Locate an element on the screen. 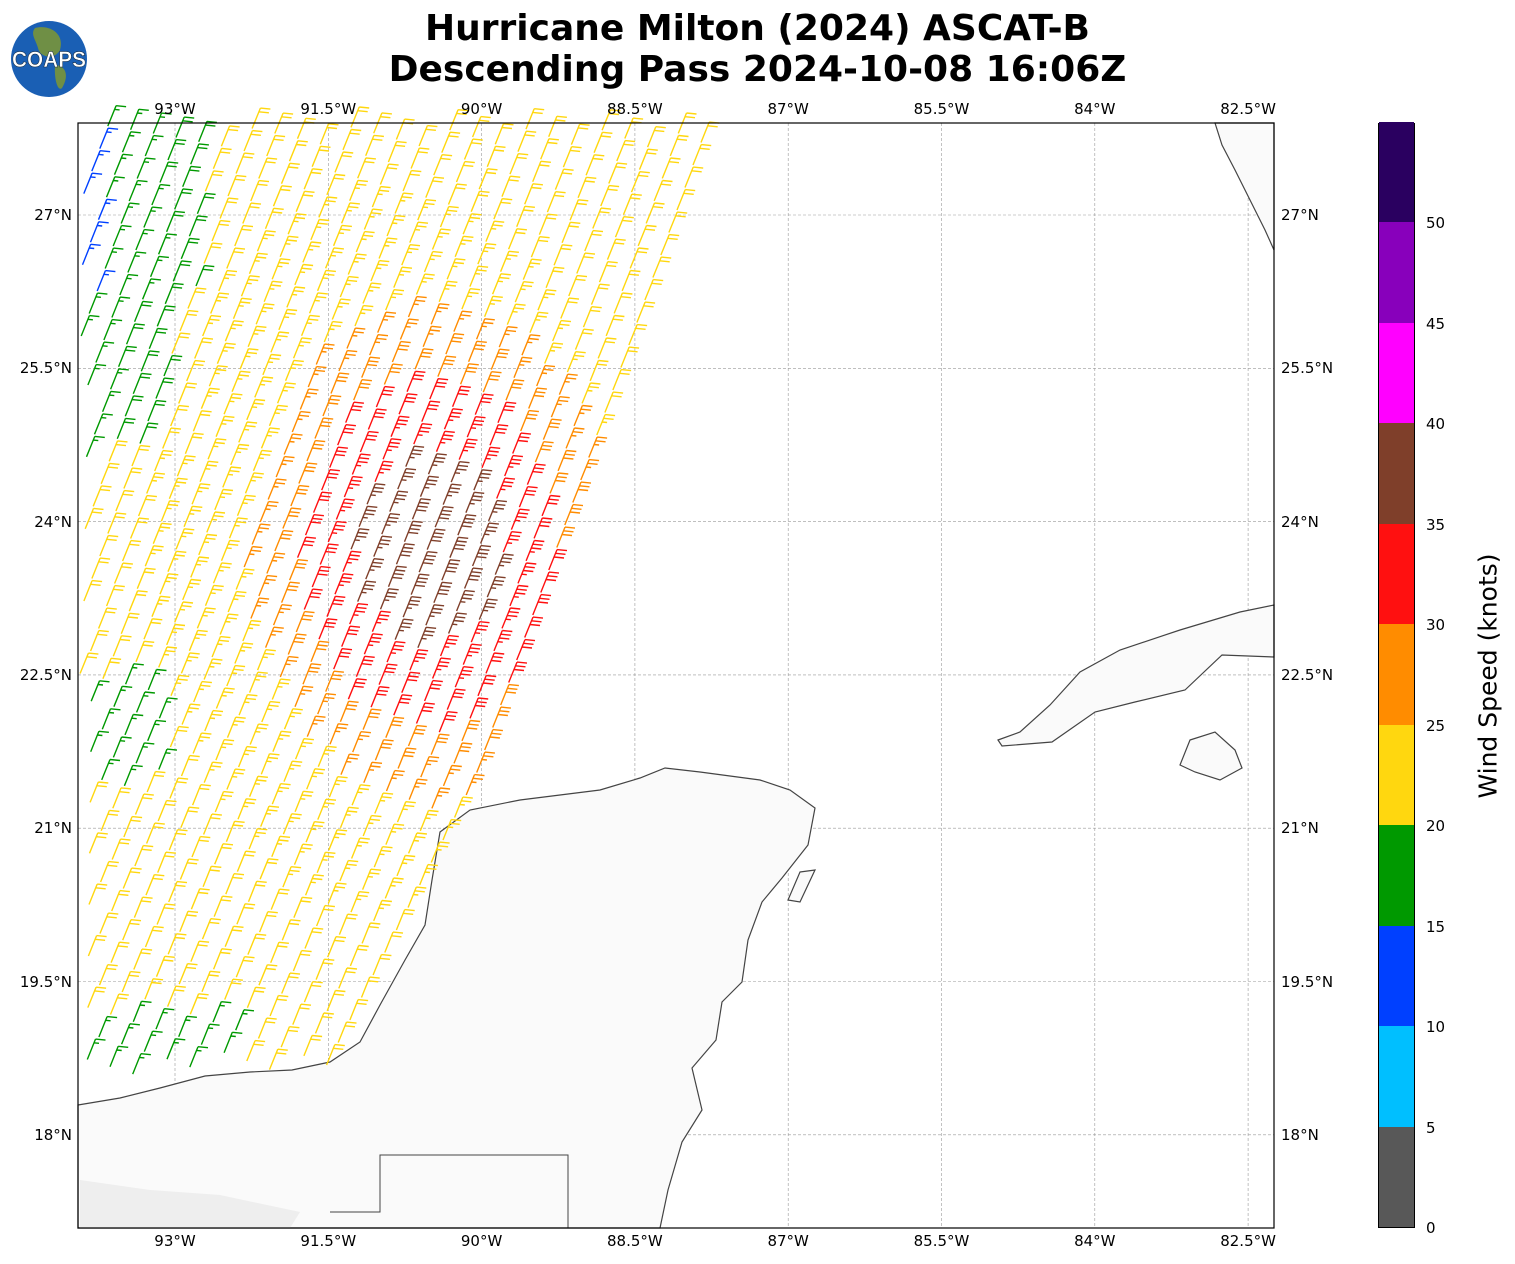 The width and height of the screenshot is (1515, 1264). lat-tick-label-right: 25.5°N is located at coordinates (1307, 368).